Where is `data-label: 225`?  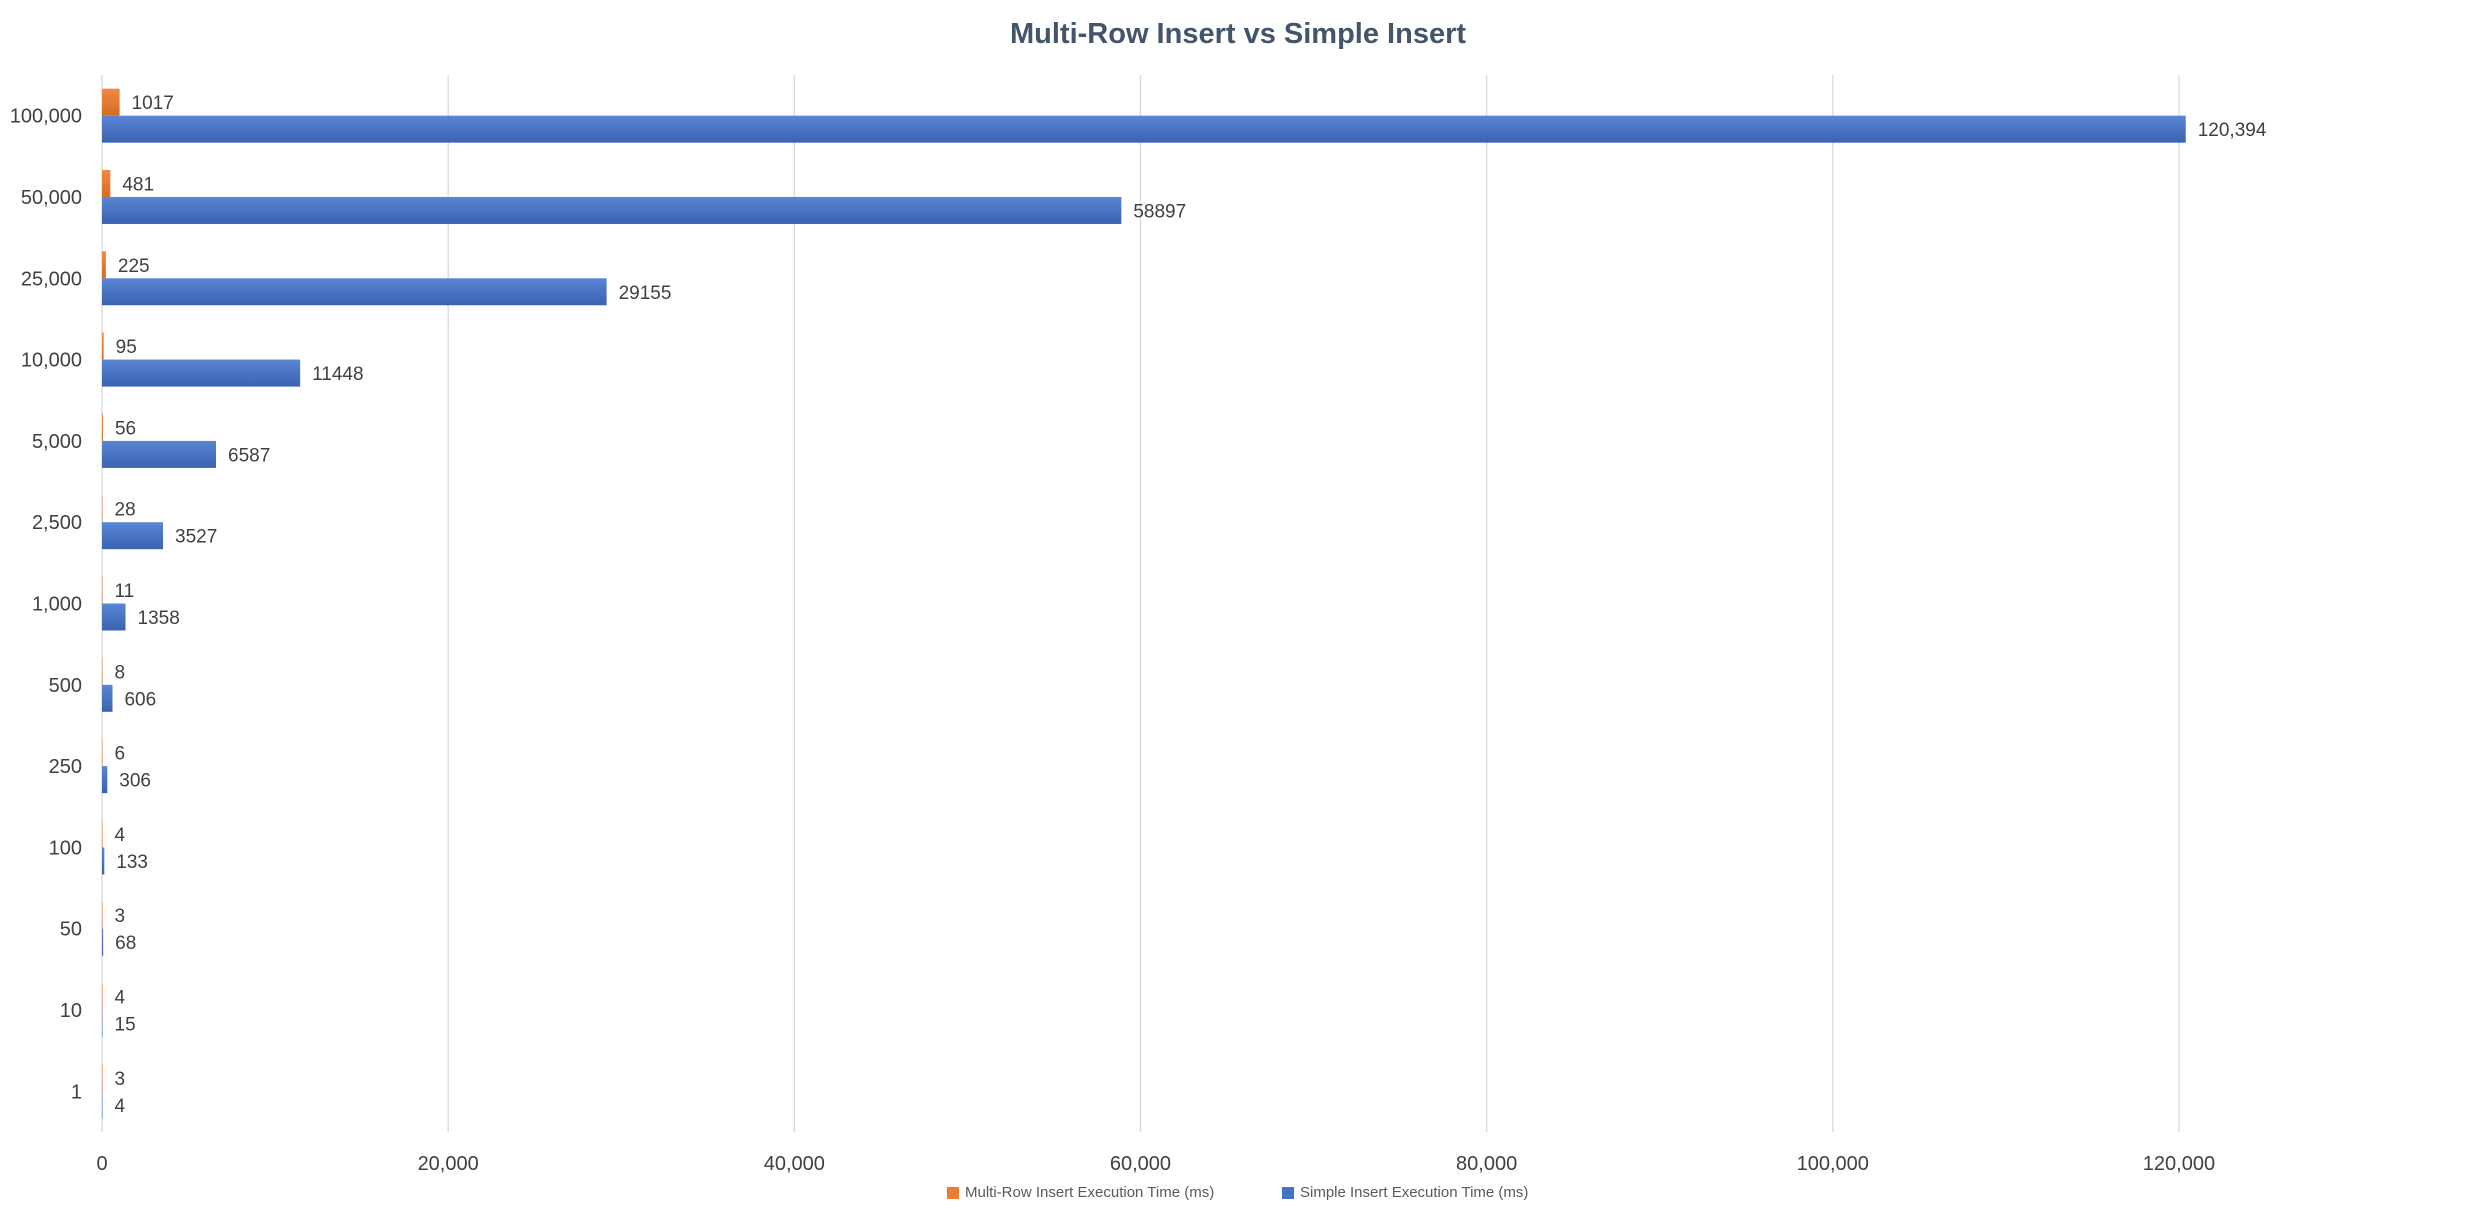 data-label: 225 is located at coordinates (134, 266).